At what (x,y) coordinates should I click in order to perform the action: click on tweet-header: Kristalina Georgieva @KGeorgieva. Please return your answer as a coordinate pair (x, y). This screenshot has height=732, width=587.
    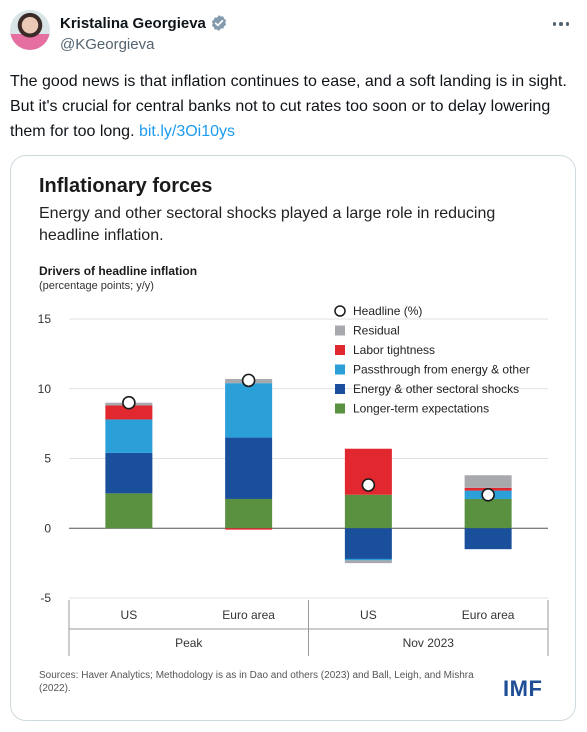
    Looking at the image, I should click on (293, 36).